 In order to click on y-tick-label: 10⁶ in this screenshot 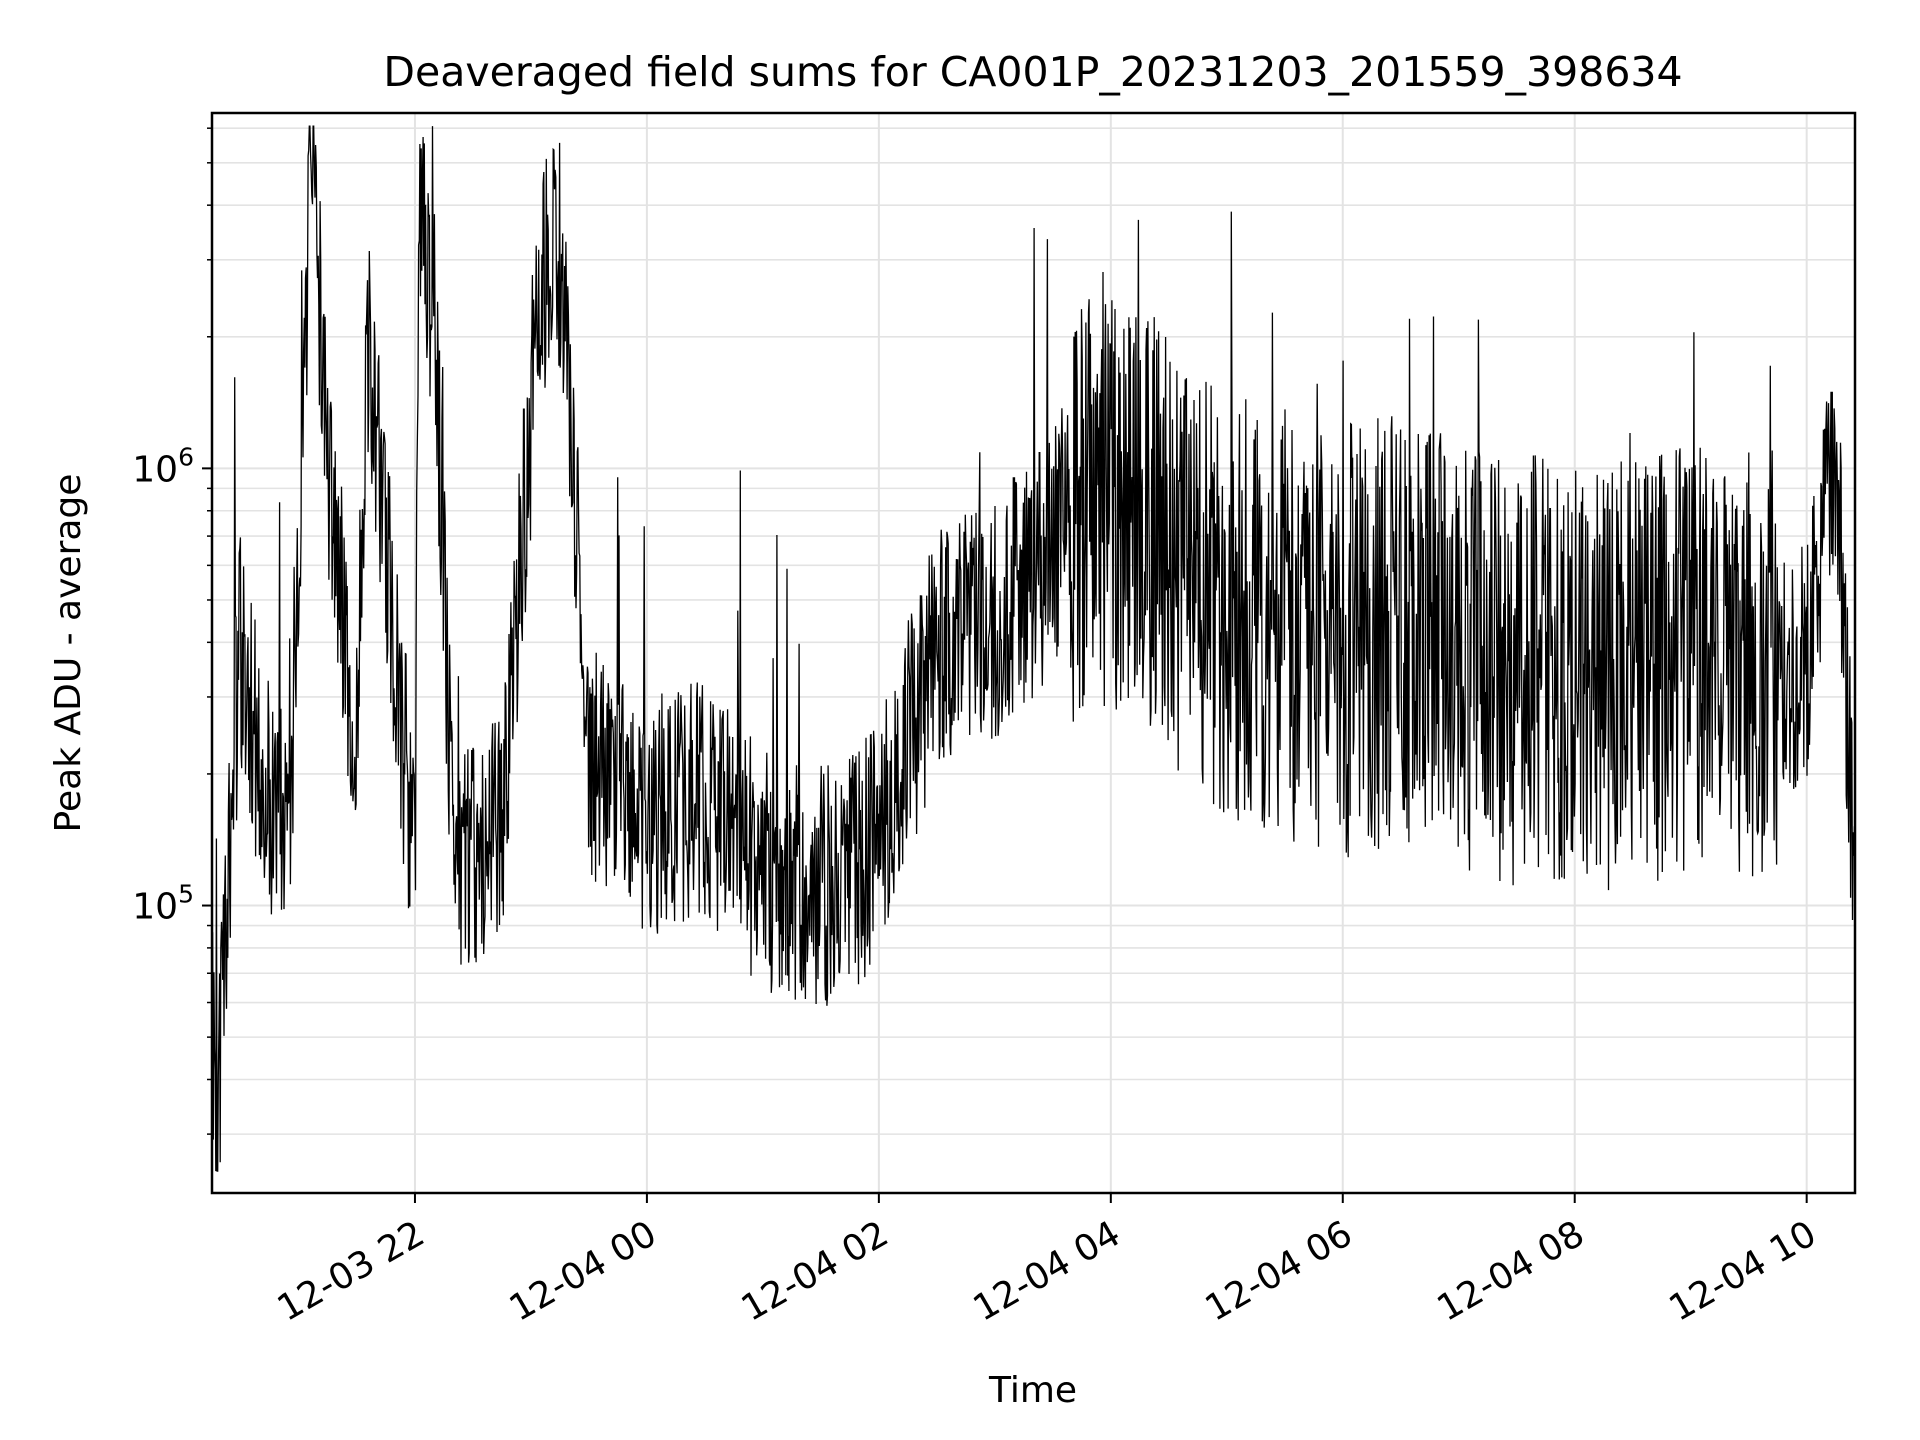, I will do `click(163, 466)`.